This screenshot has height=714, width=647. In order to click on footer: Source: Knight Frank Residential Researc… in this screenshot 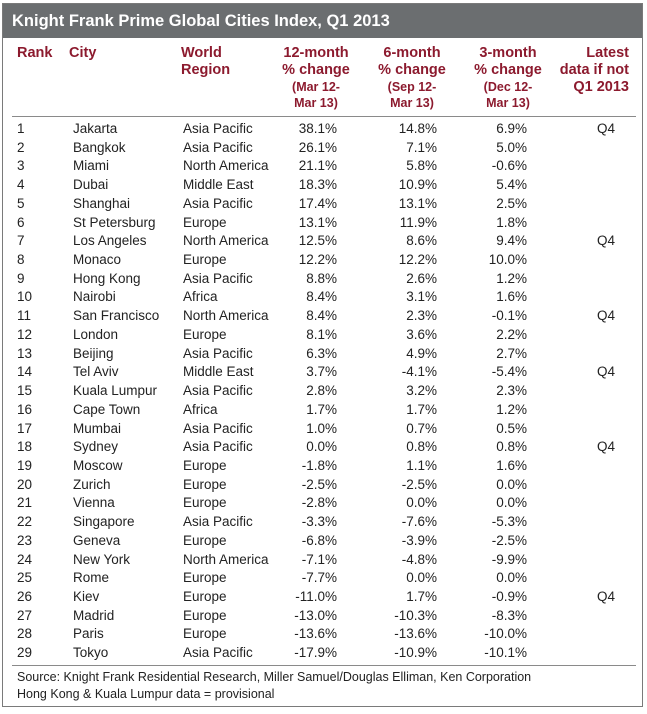, I will do `click(274, 685)`.